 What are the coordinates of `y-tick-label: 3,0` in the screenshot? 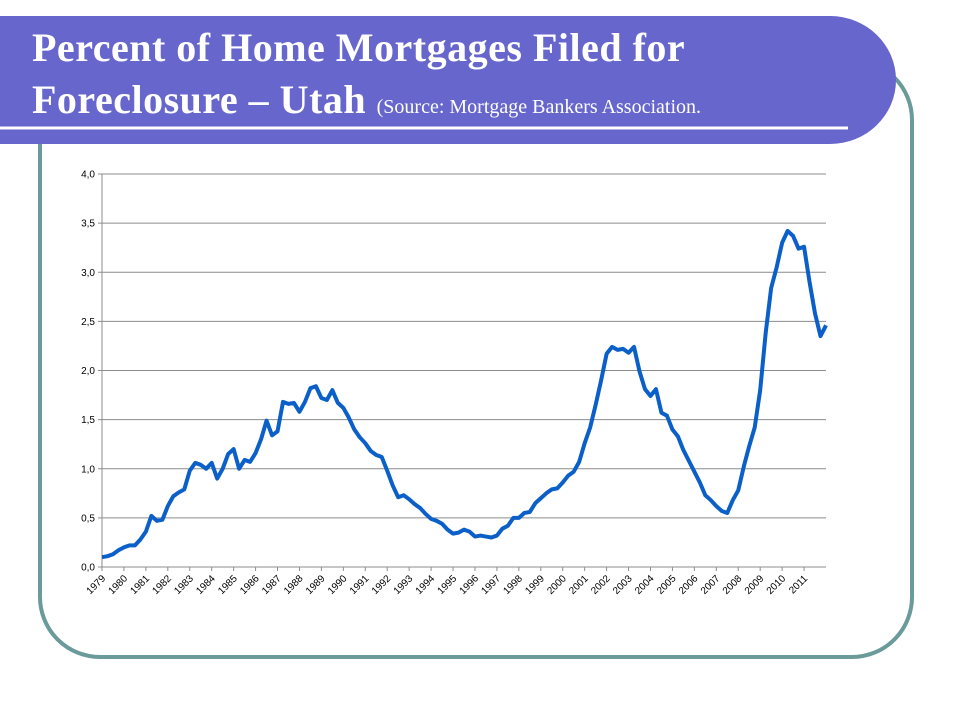 It's located at (88, 273).